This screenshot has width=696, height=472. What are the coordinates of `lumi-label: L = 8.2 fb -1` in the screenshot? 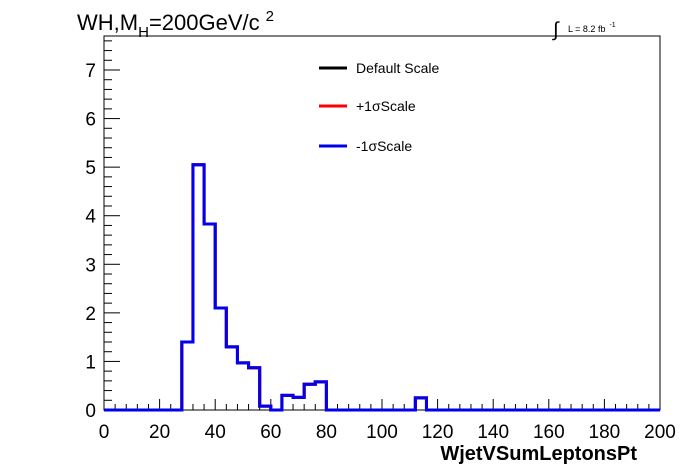 It's located at (592, 28).